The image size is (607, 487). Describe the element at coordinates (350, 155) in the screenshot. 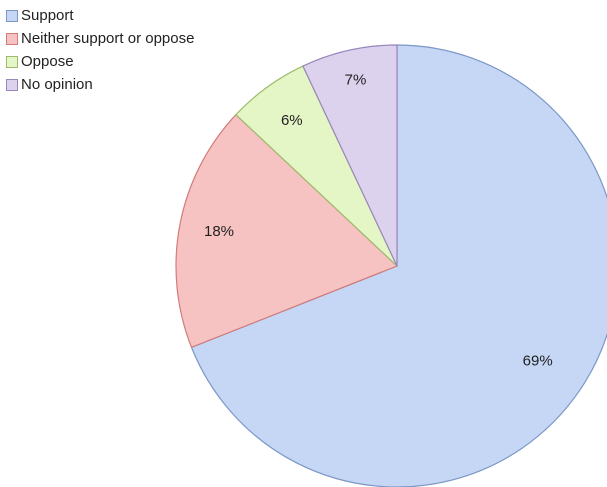

I see `pie-slice-no-opinion` at that location.